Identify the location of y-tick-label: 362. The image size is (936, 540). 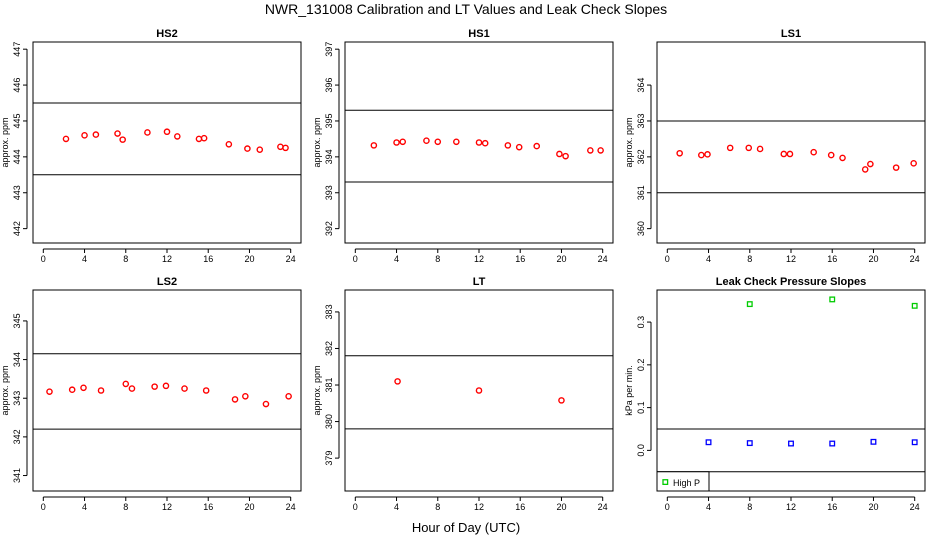
(641, 156).